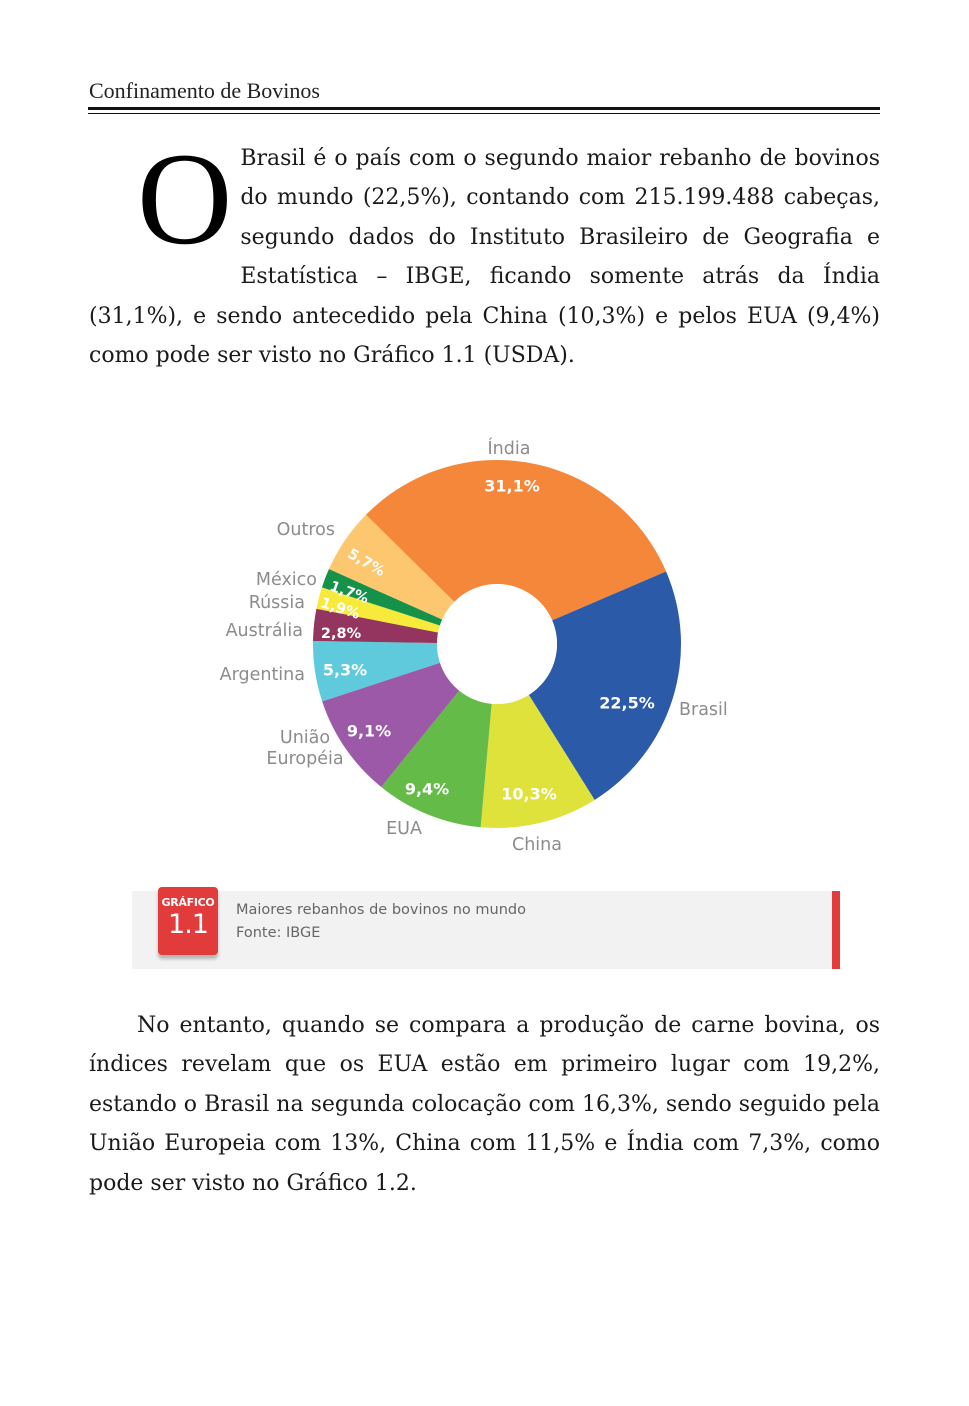 This screenshot has width=969, height=1406. I want to click on caption-accent-bar, so click(836, 930).